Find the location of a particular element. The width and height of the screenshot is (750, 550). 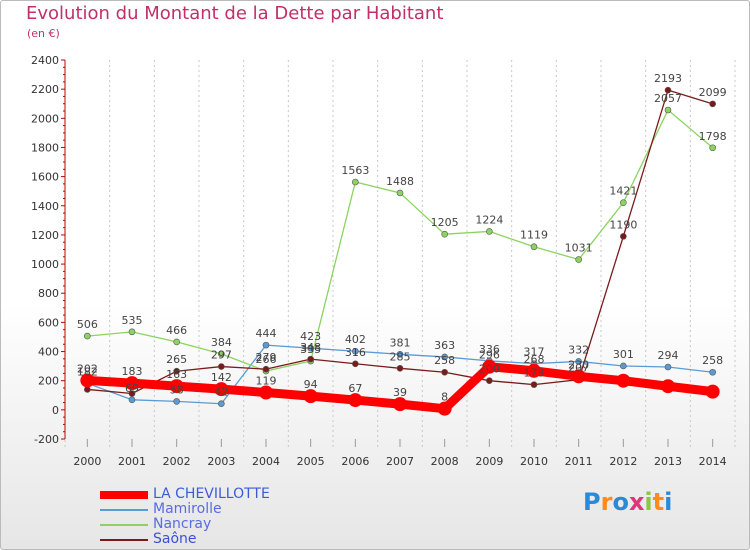

legend-label: Mamirolle is located at coordinates (187, 509).